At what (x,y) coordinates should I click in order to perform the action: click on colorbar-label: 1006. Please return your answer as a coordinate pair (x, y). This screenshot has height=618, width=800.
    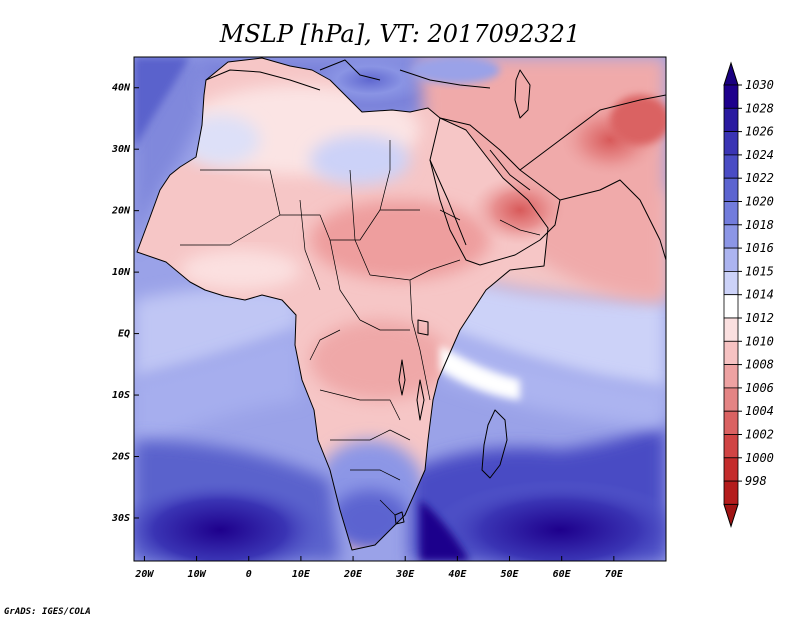
    Looking at the image, I should click on (759, 388).